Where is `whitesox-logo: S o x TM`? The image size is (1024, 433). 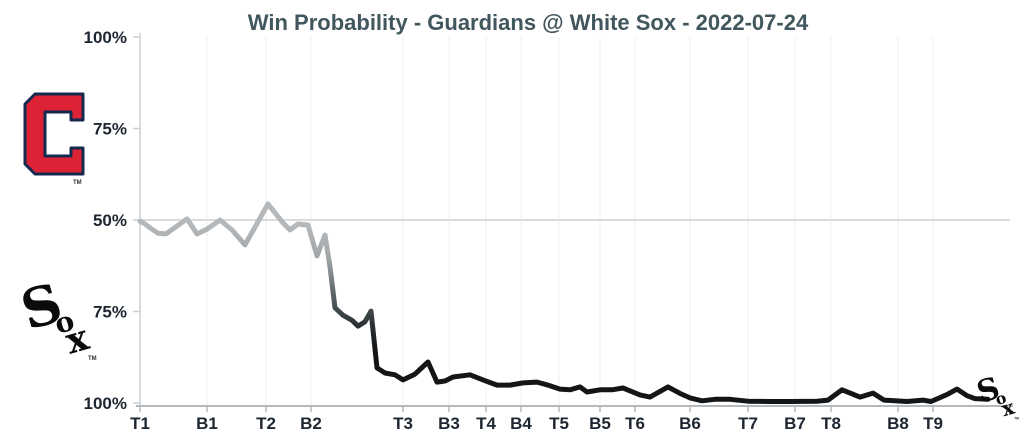 whitesox-logo: S o x TM is located at coordinates (55, 316).